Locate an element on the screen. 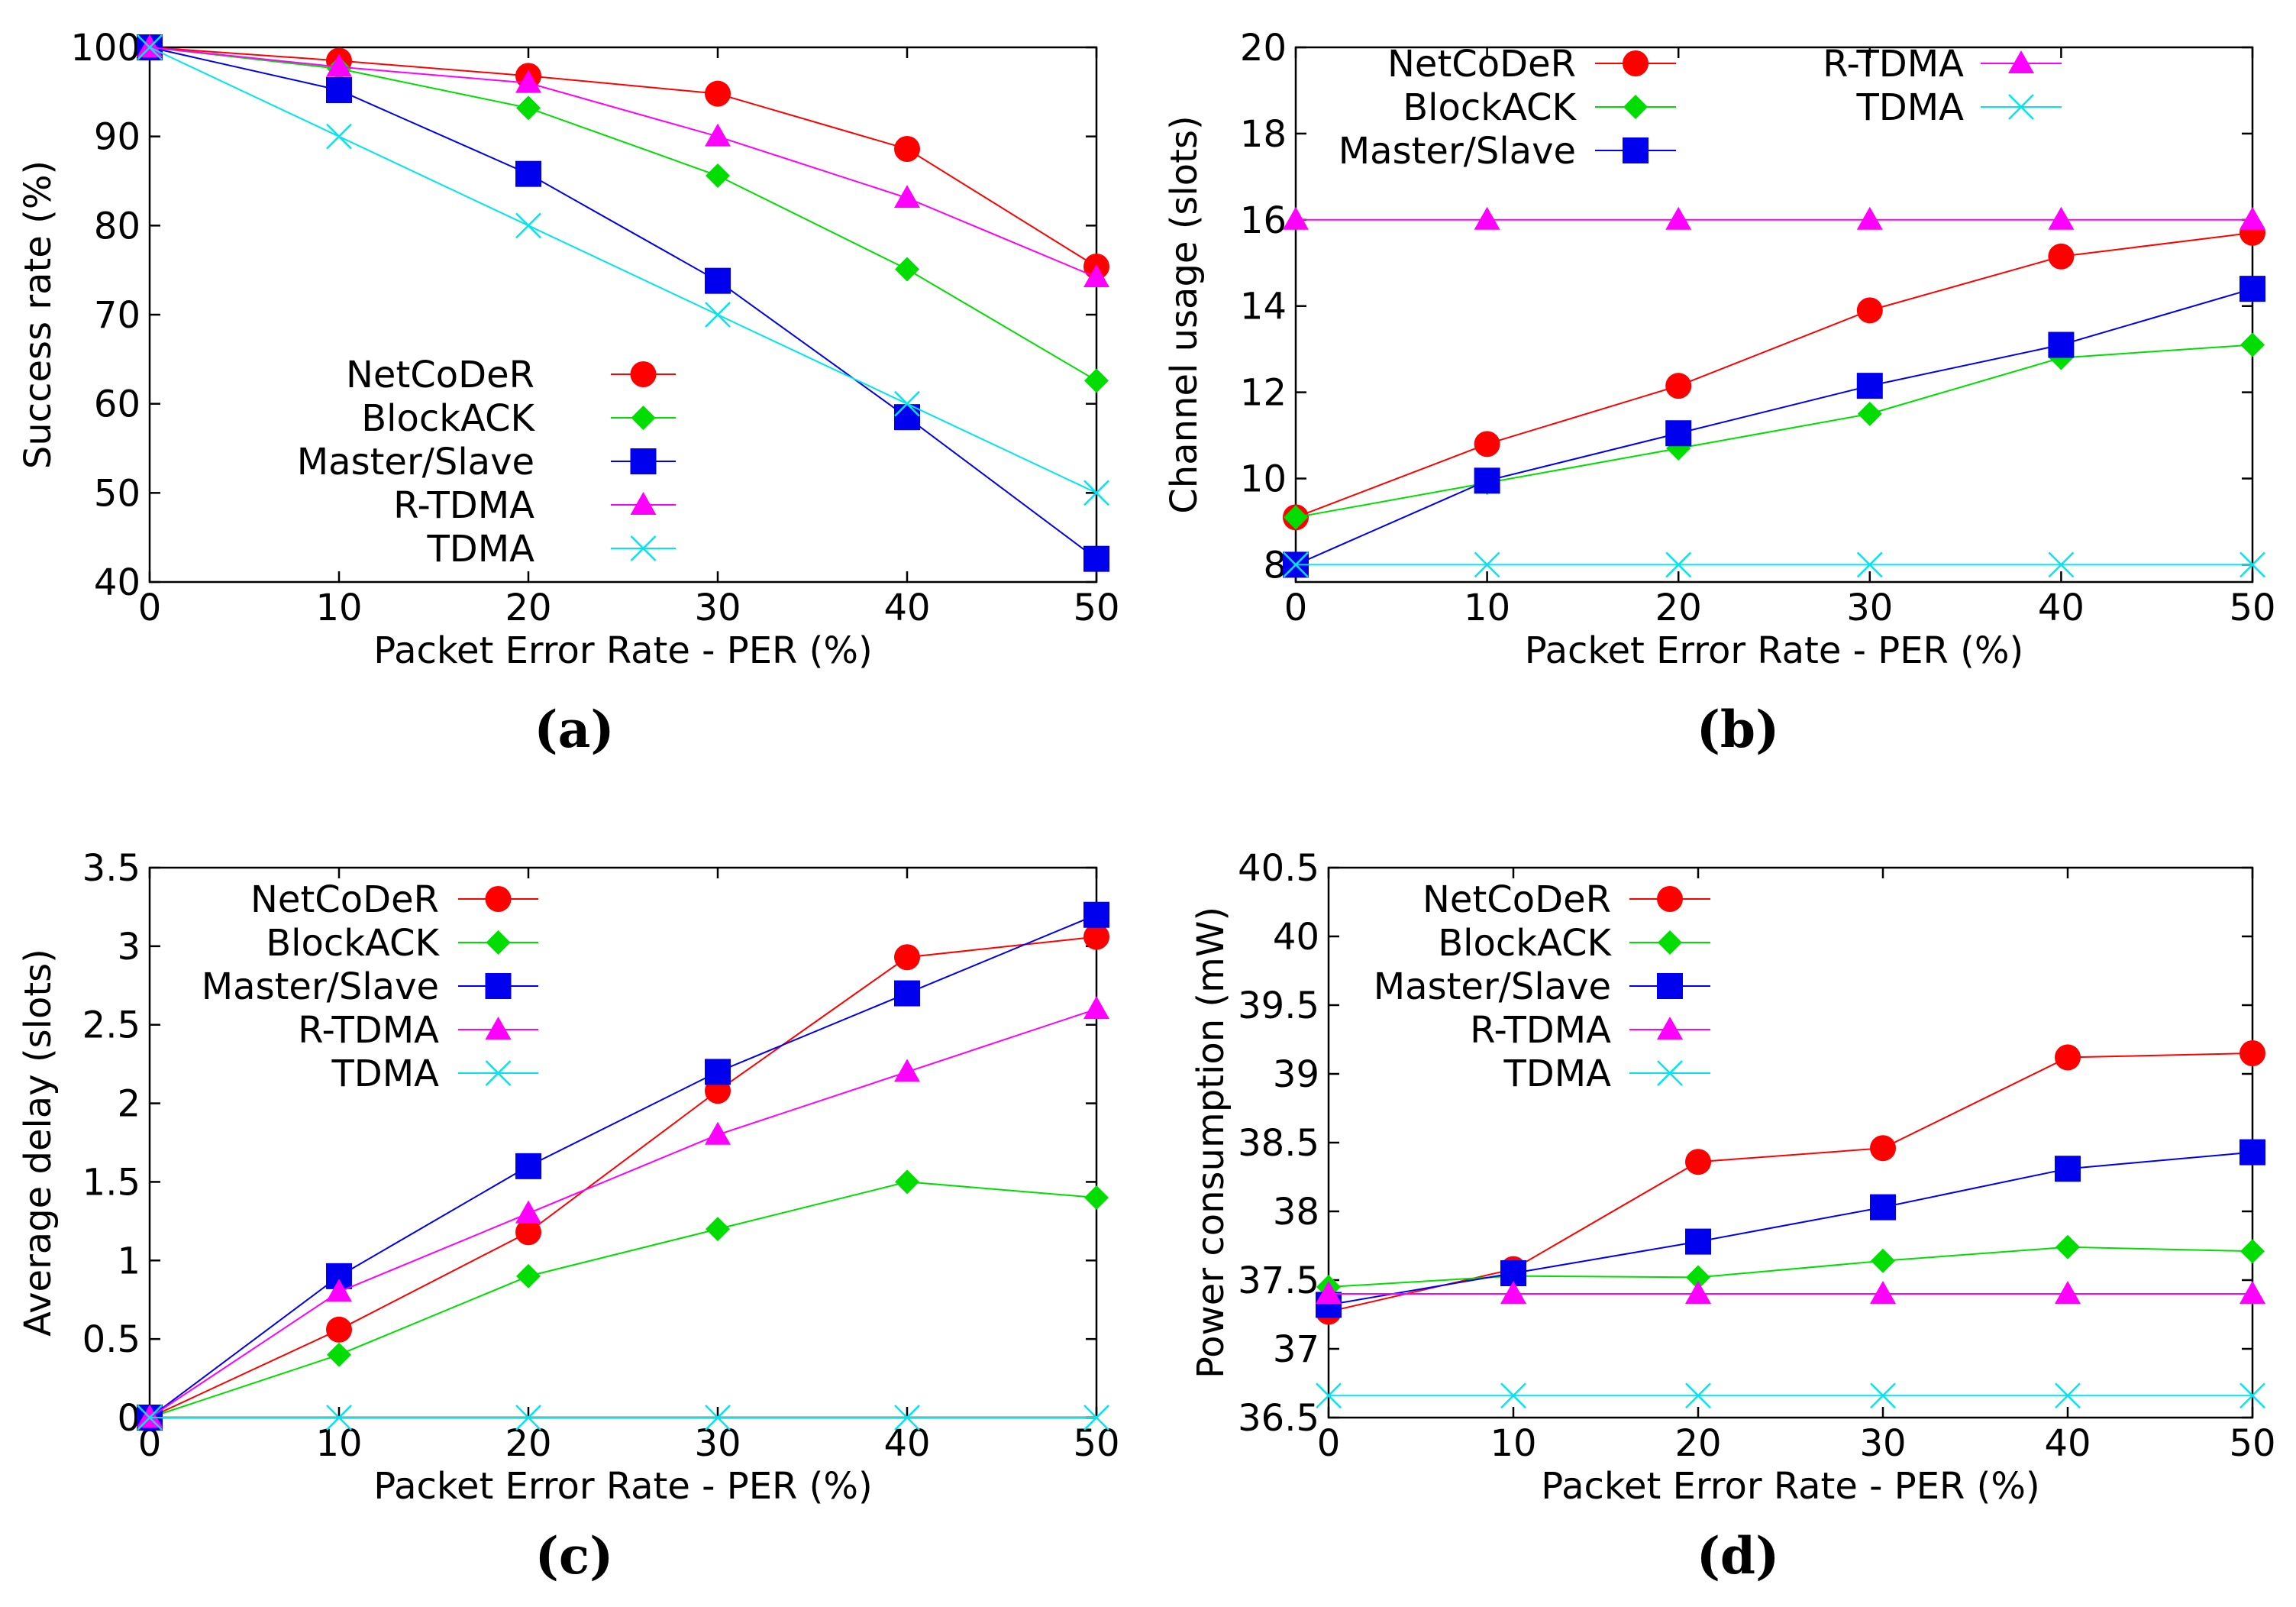  y-tick-label: 40 is located at coordinates (117, 583).